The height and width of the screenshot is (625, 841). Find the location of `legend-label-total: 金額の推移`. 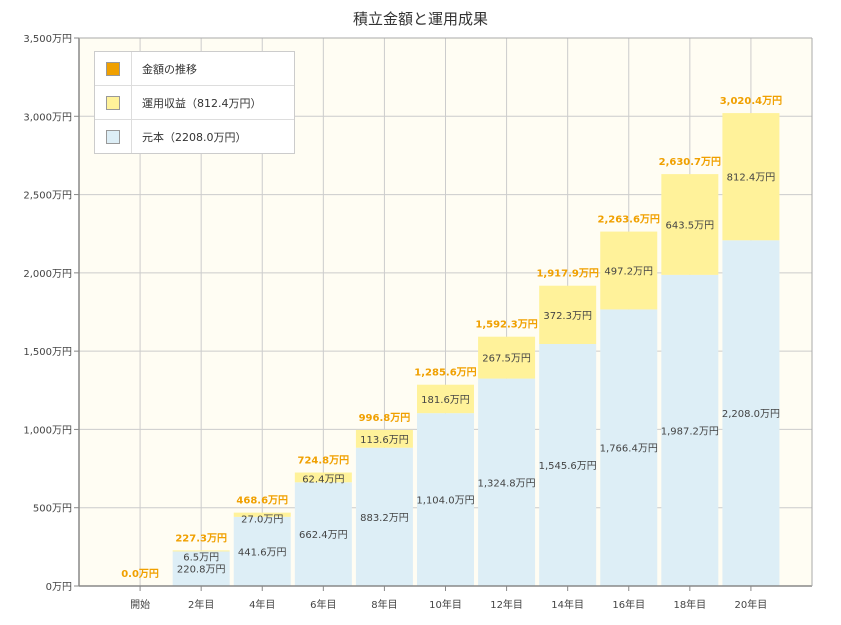

legend-label-total: 金額の推移 is located at coordinates (169, 69).